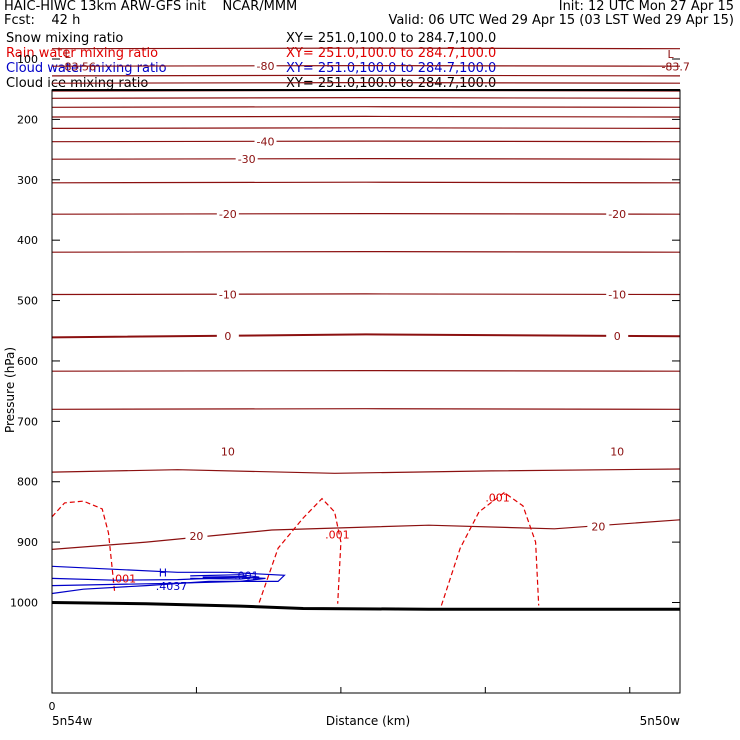  What do you see at coordinates (72, 721) in the screenshot?
I see `x-end-label-left: 5n54w` at bounding box center [72, 721].